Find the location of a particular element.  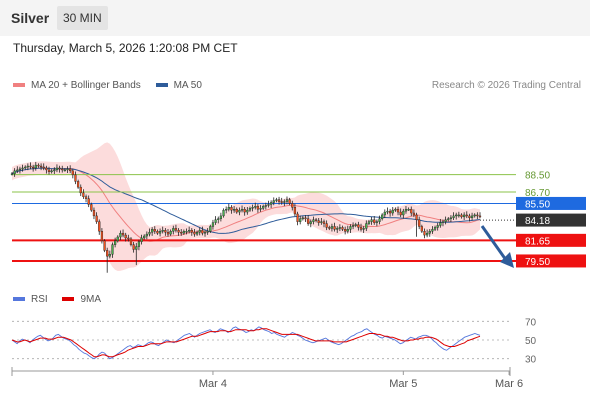

rsi-chart: 70 50 30 is located at coordinates (274, 341).